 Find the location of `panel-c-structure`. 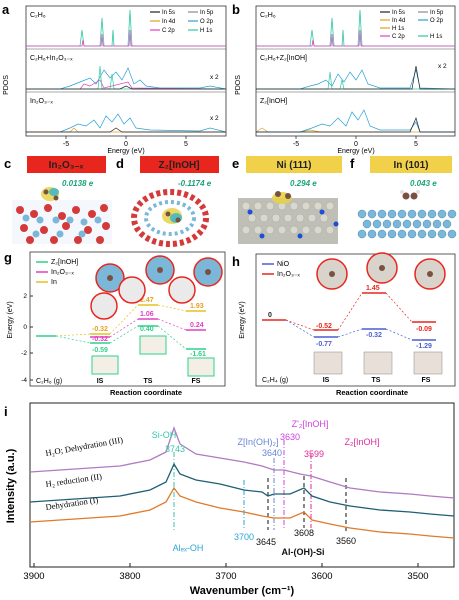

panel-c-structure is located at coordinates (62, 215).